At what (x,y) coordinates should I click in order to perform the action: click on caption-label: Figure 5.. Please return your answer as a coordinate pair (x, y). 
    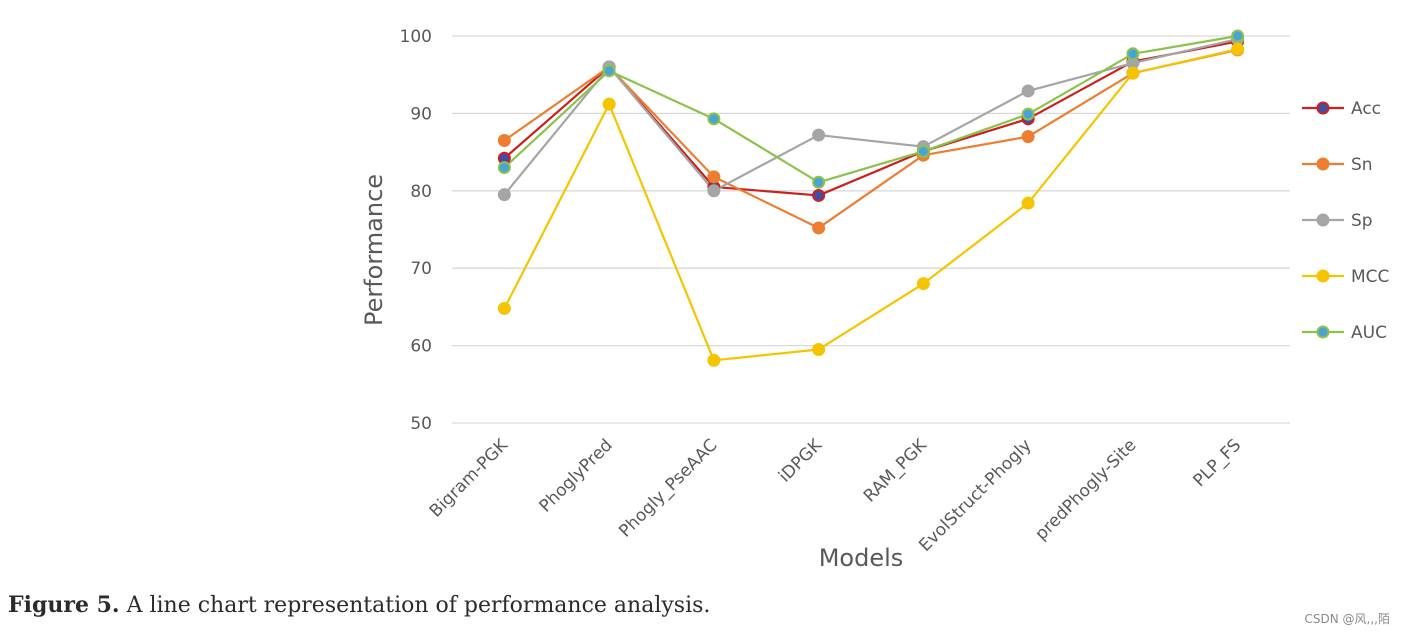
    Looking at the image, I should click on (64, 605).